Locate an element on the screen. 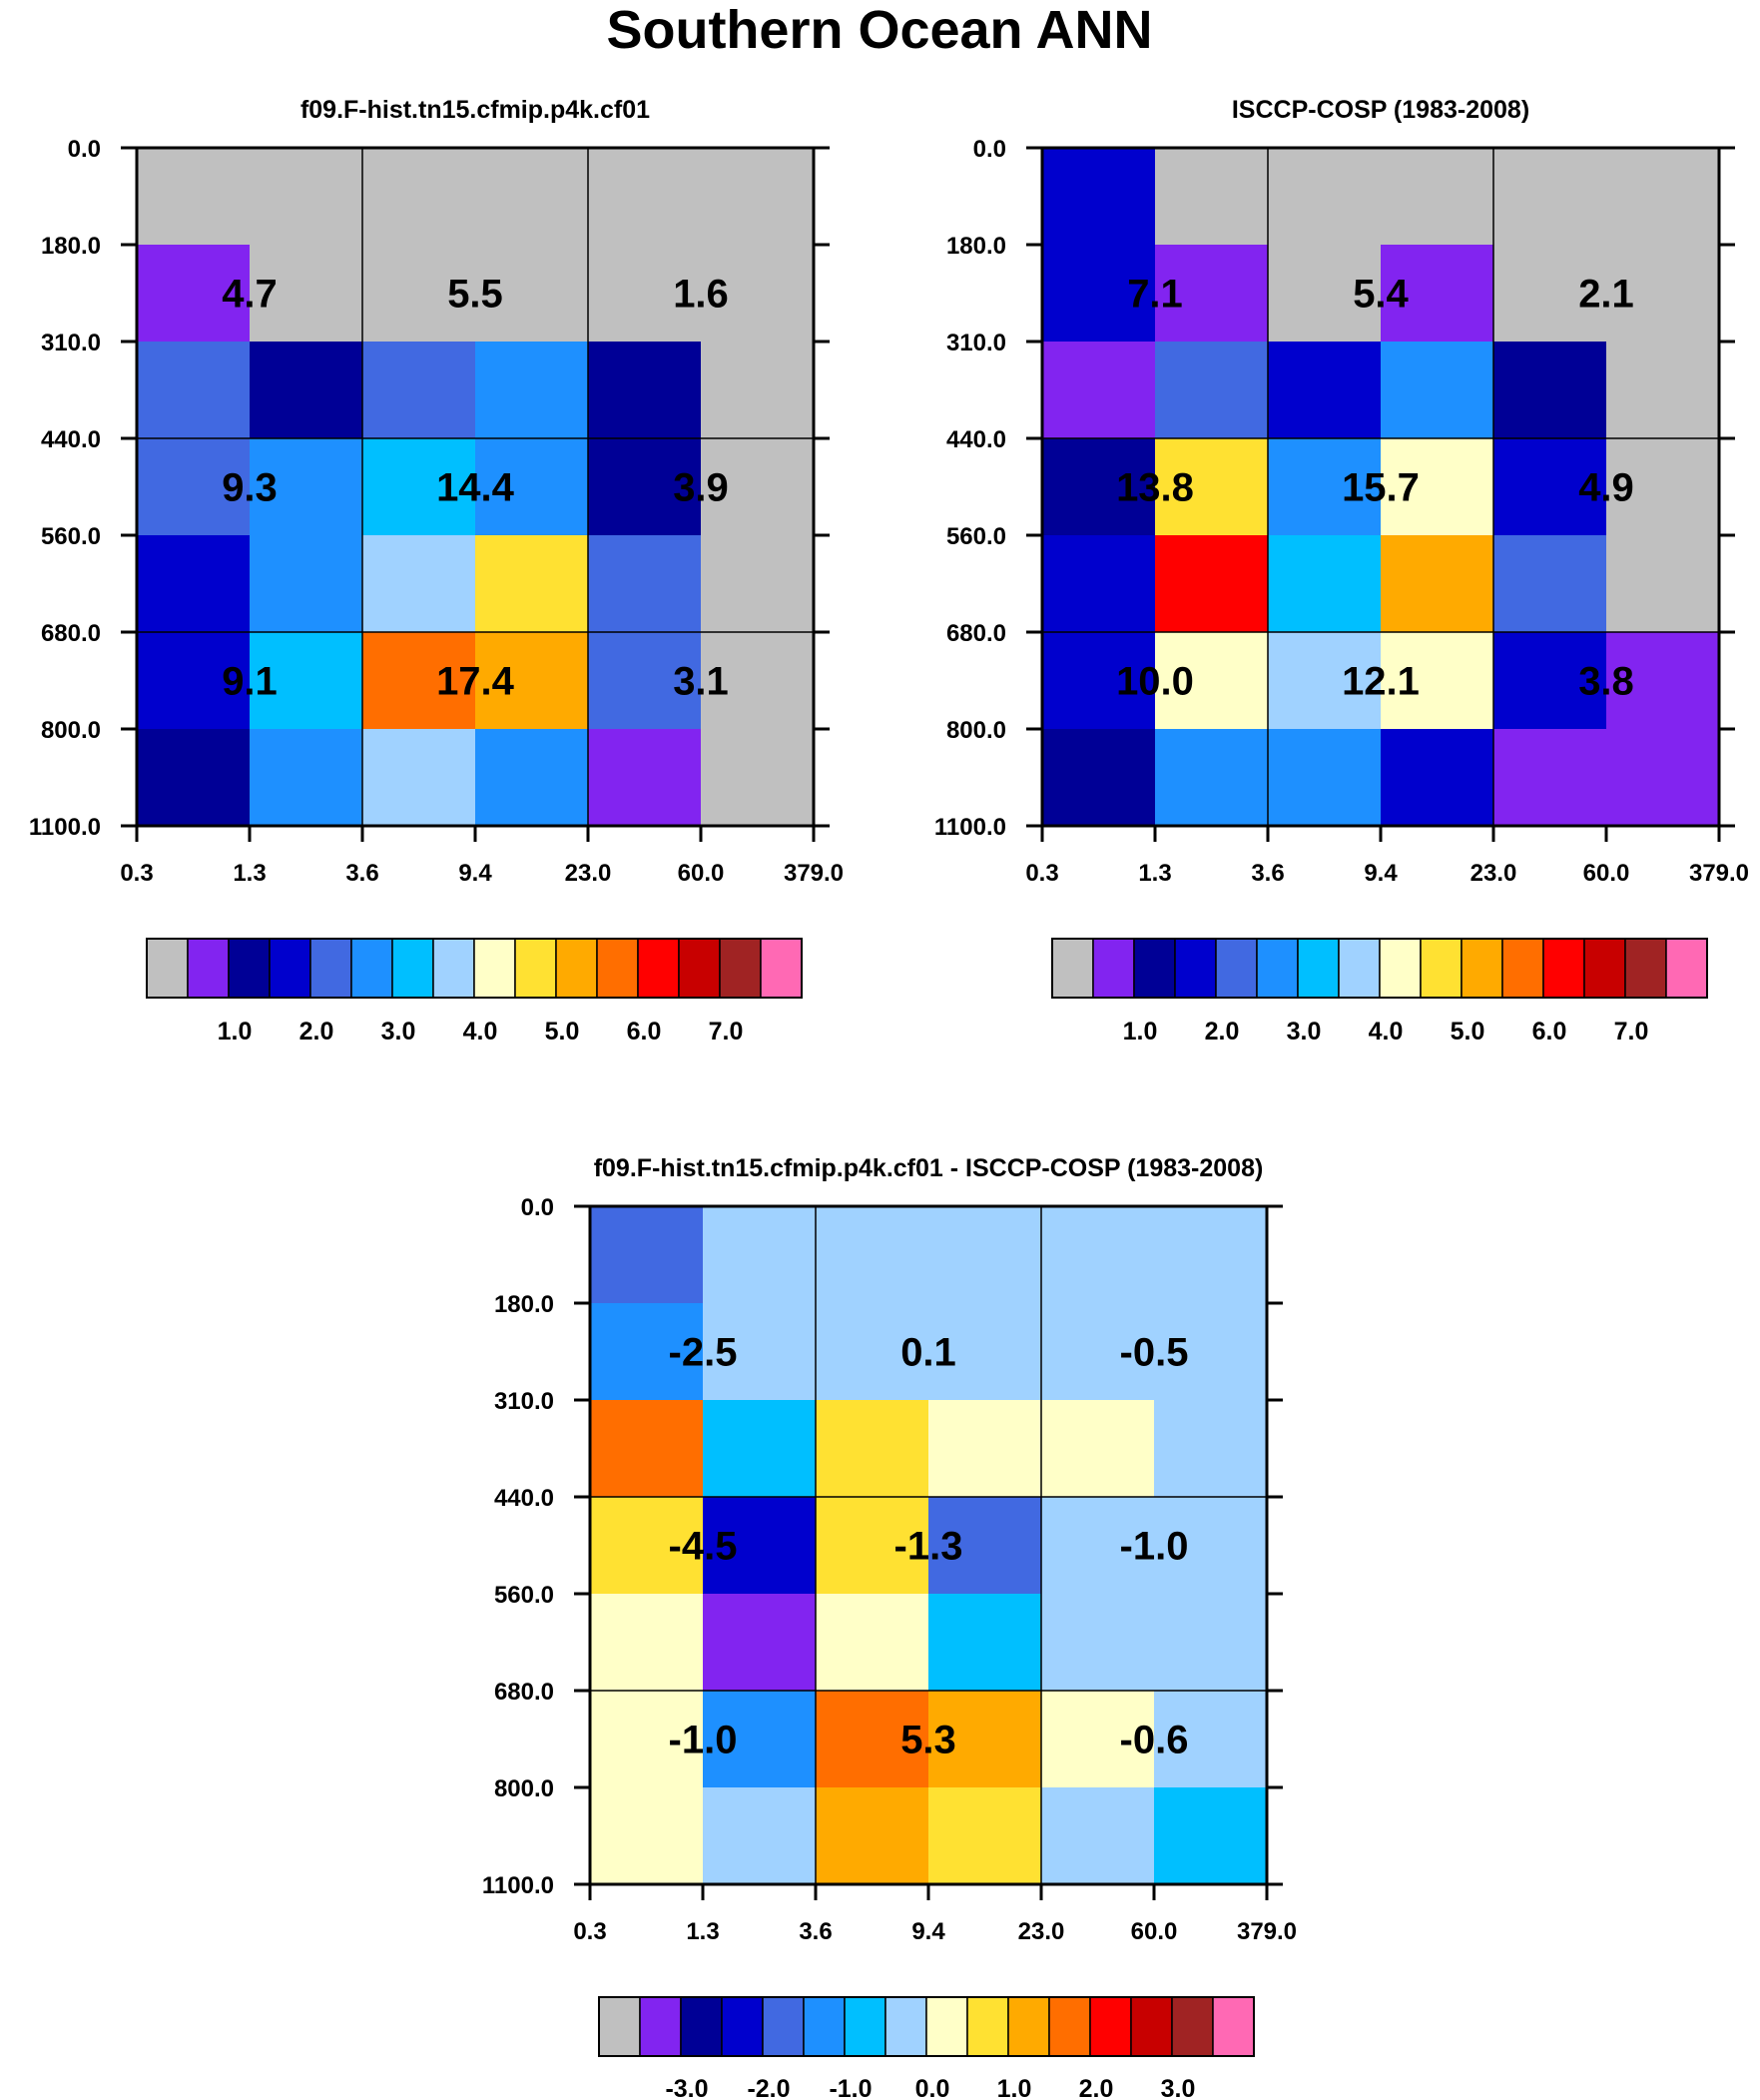 The width and height of the screenshot is (1760, 2100). cell-value-label: -0.6 is located at coordinates (1154, 1740).